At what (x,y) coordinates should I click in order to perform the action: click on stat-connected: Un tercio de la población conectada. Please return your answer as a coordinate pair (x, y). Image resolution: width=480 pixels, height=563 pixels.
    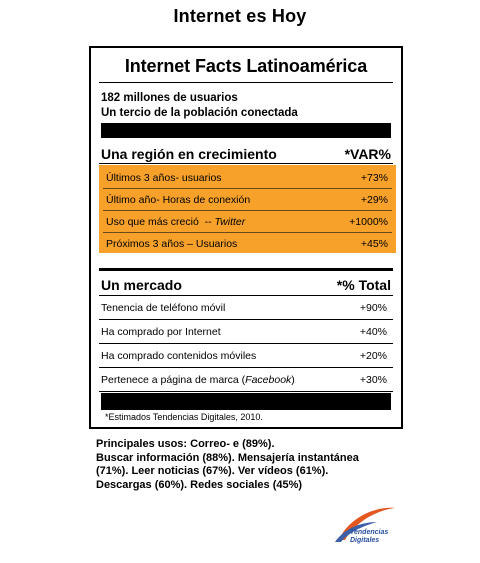
    Looking at the image, I should click on (199, 113).